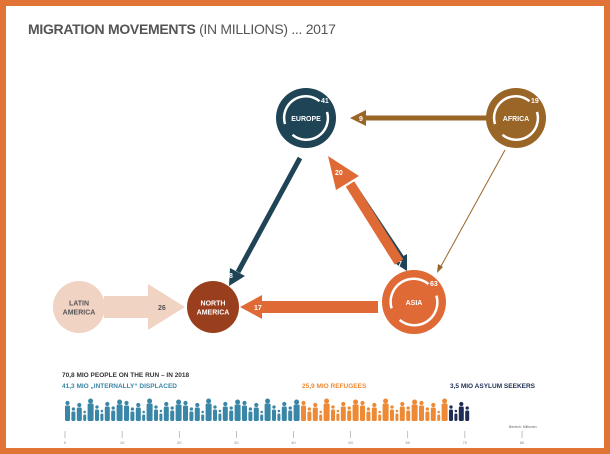  Describe the element at coordinates (339, 173) in the screenshot. I see `flow-label: 20` at that location.